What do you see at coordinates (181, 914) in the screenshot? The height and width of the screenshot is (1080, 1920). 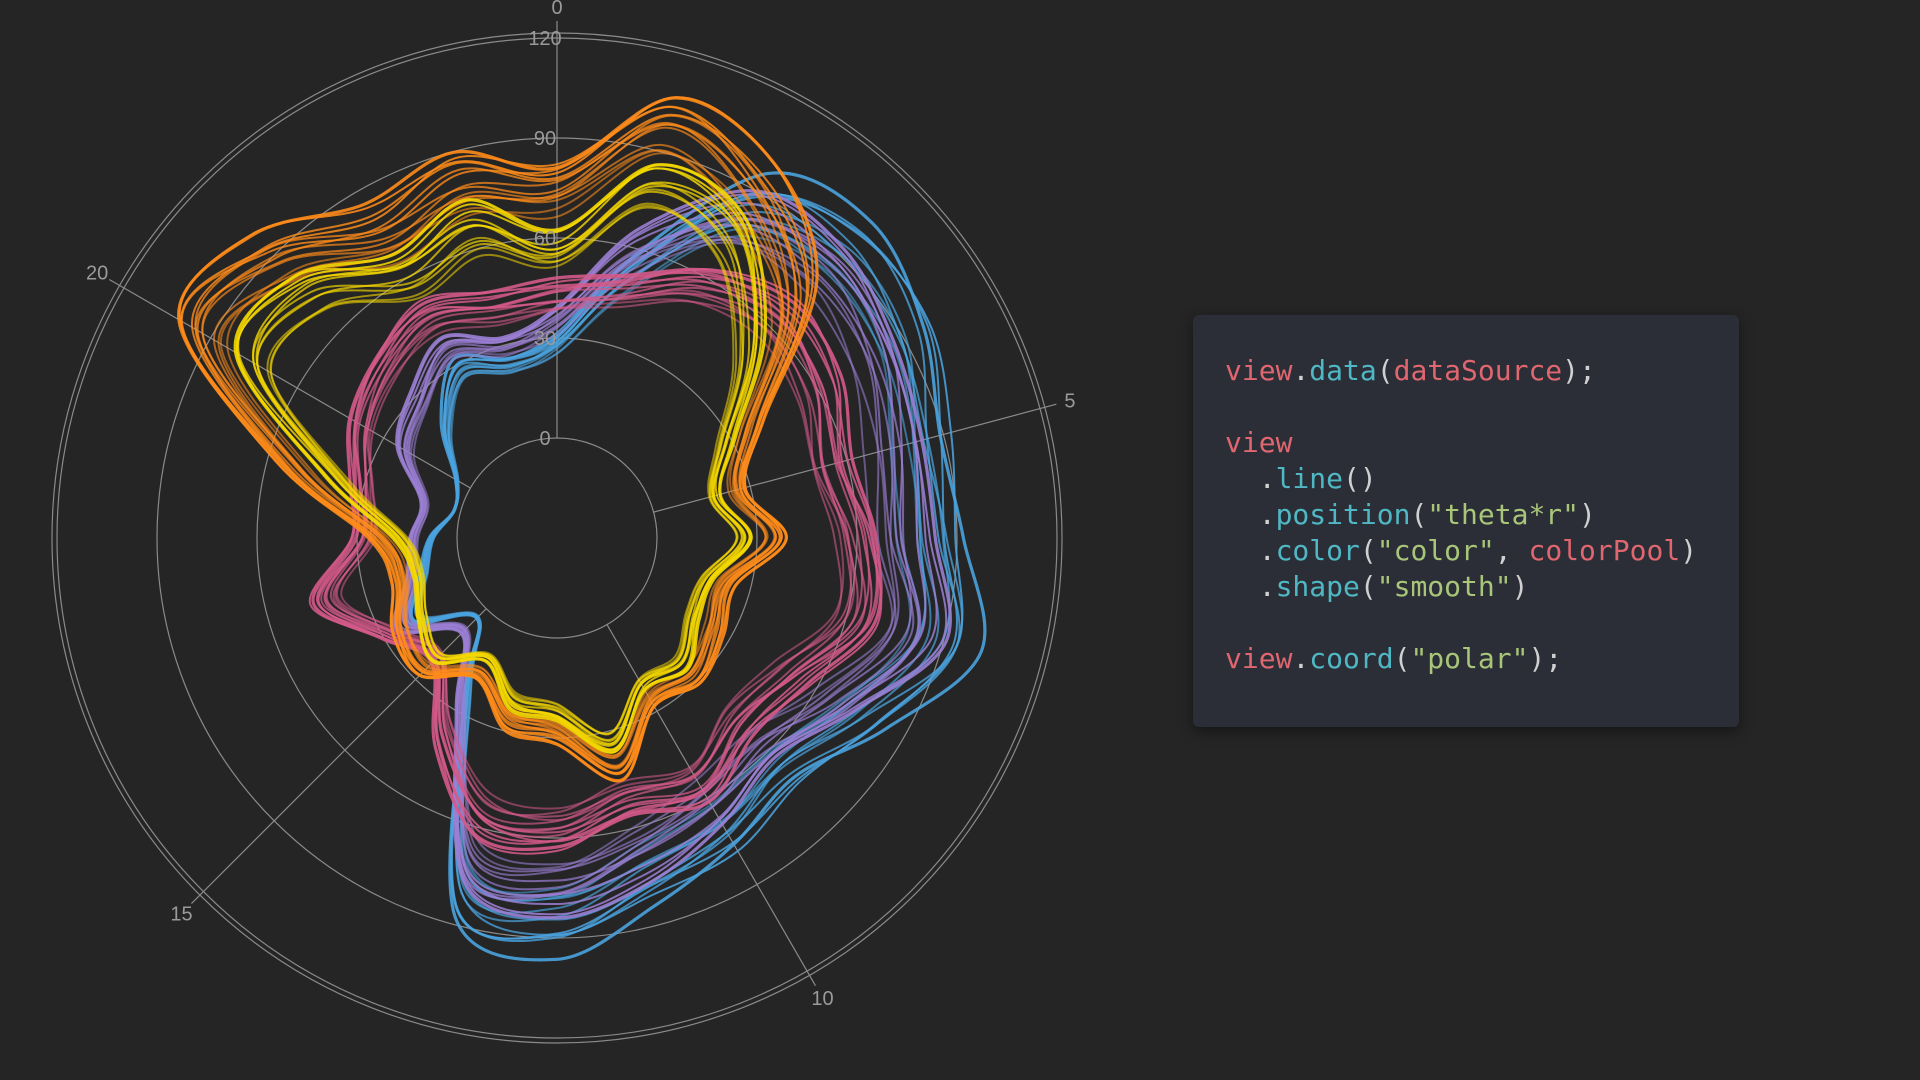 I see `theta-tick-label: 15` at bounding box center [181, 914].